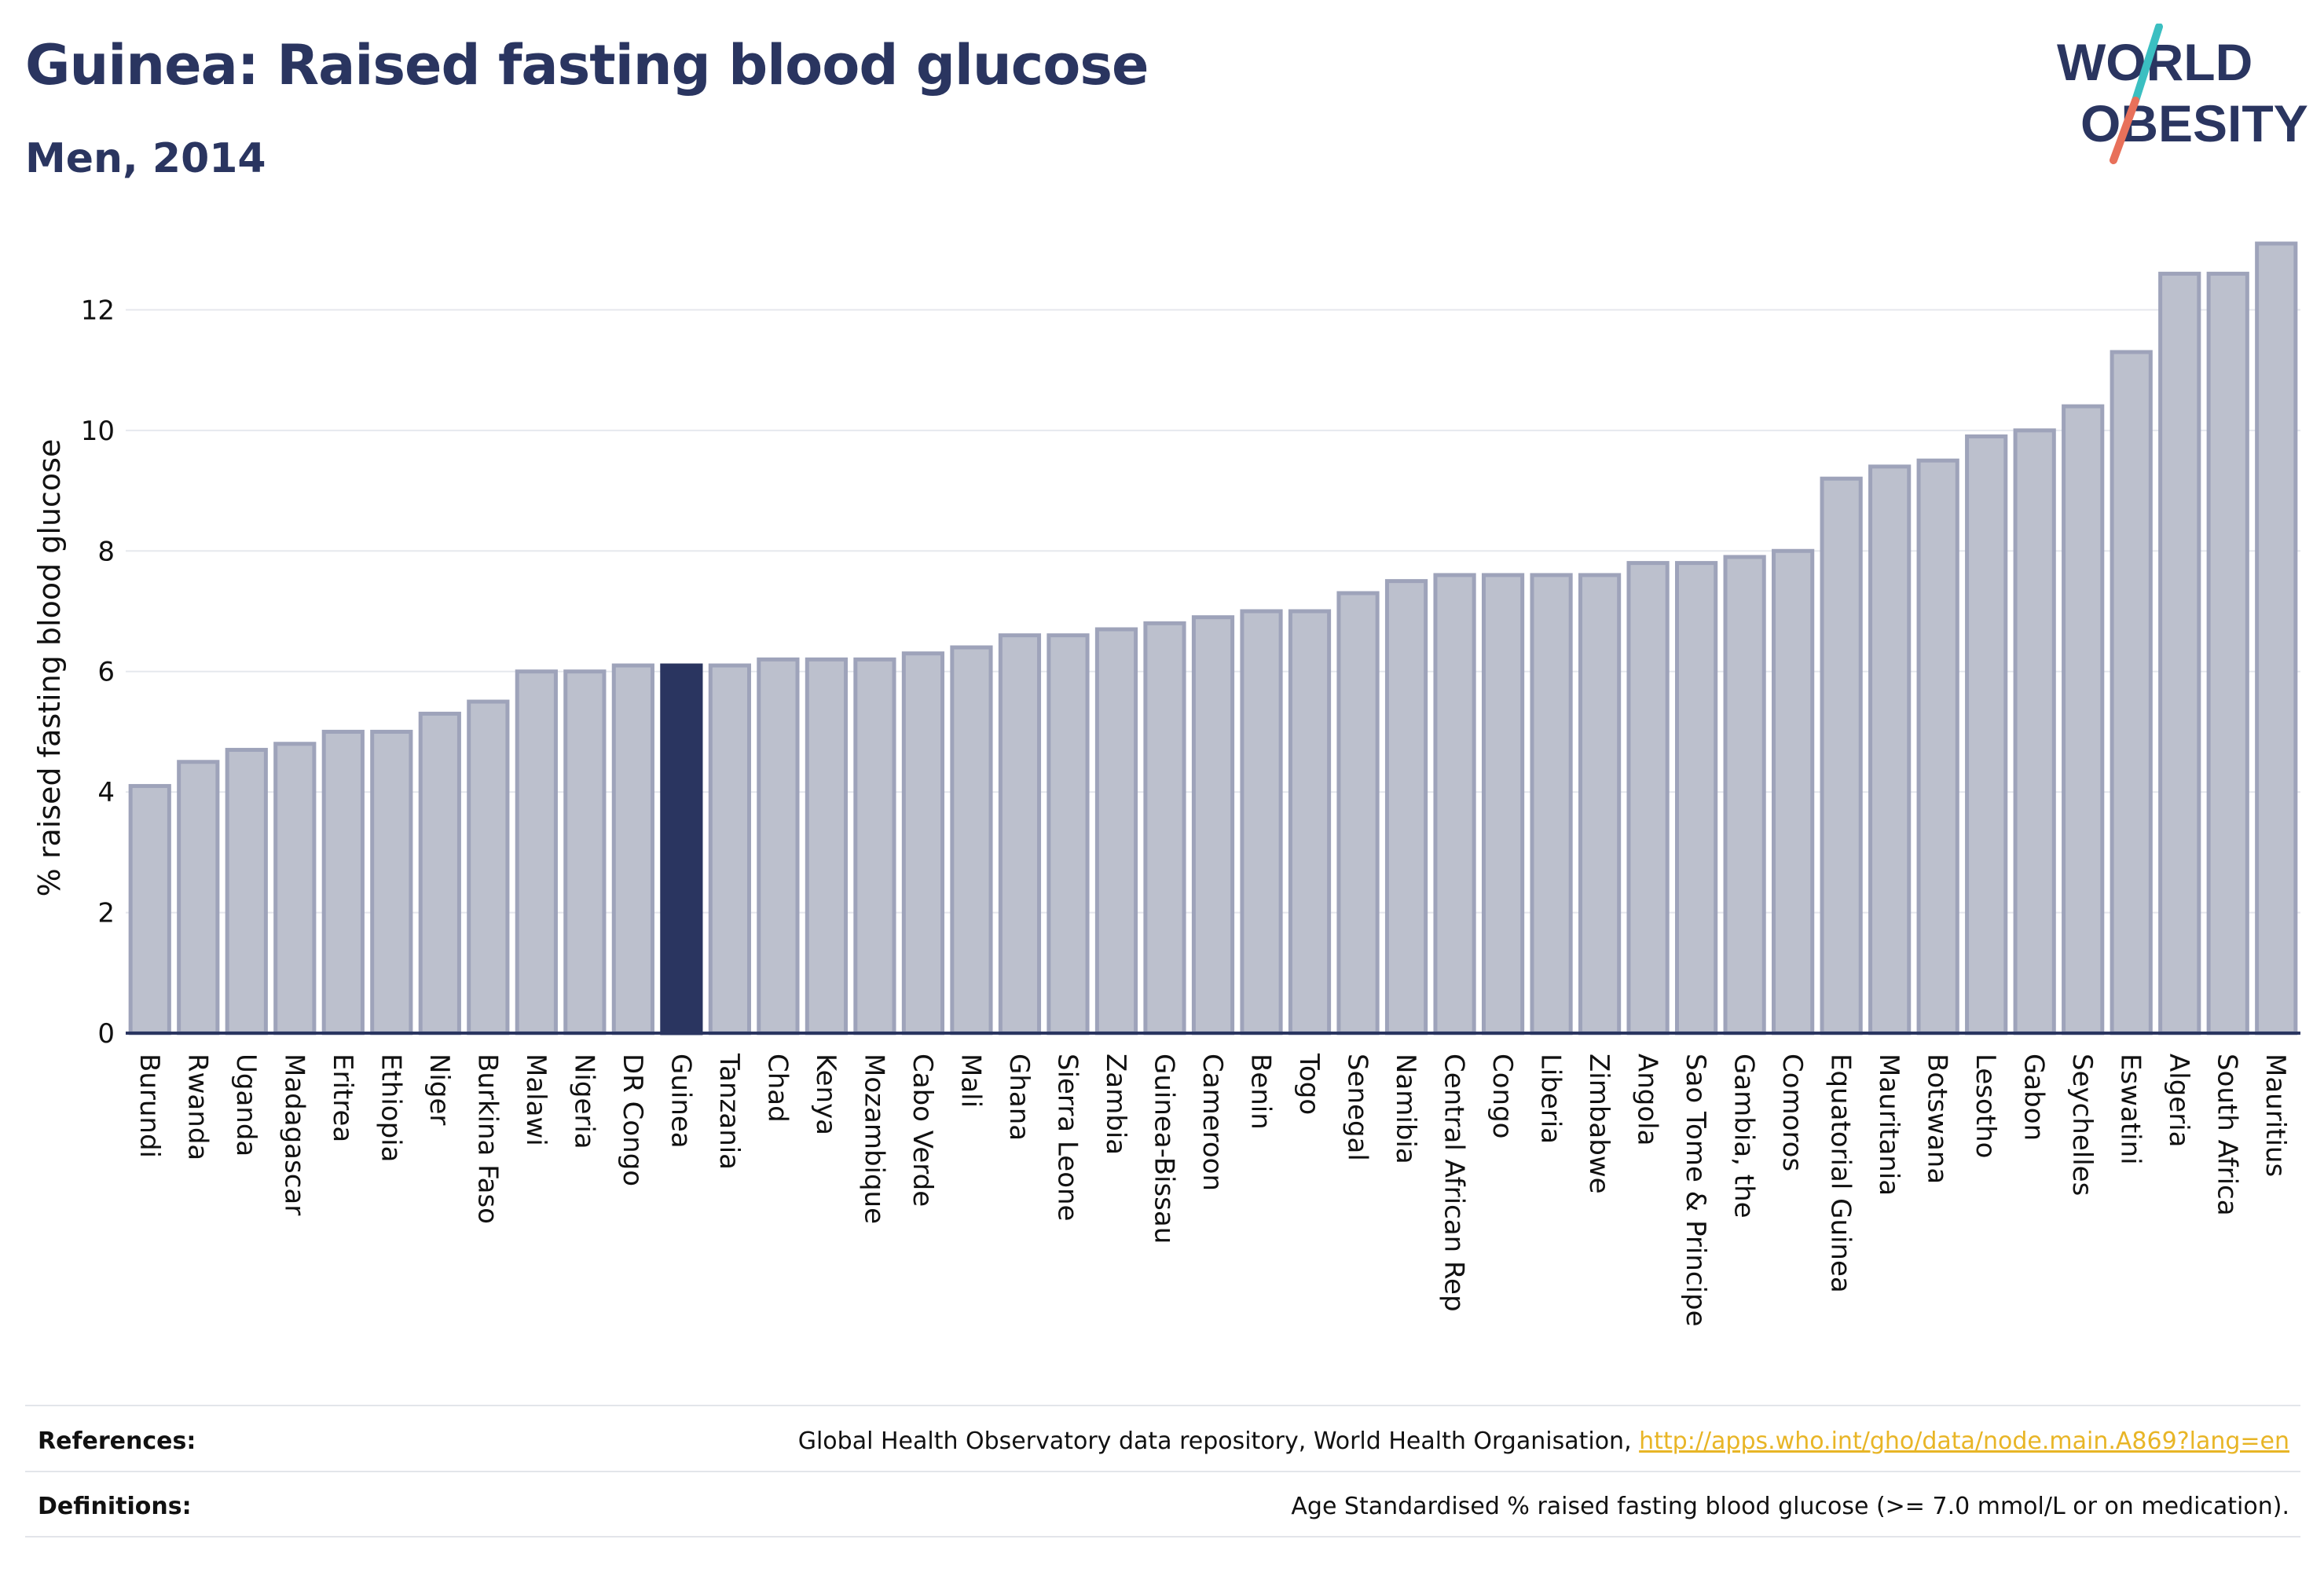  I want to click on y-tick-label: 6, so click(106, 672).